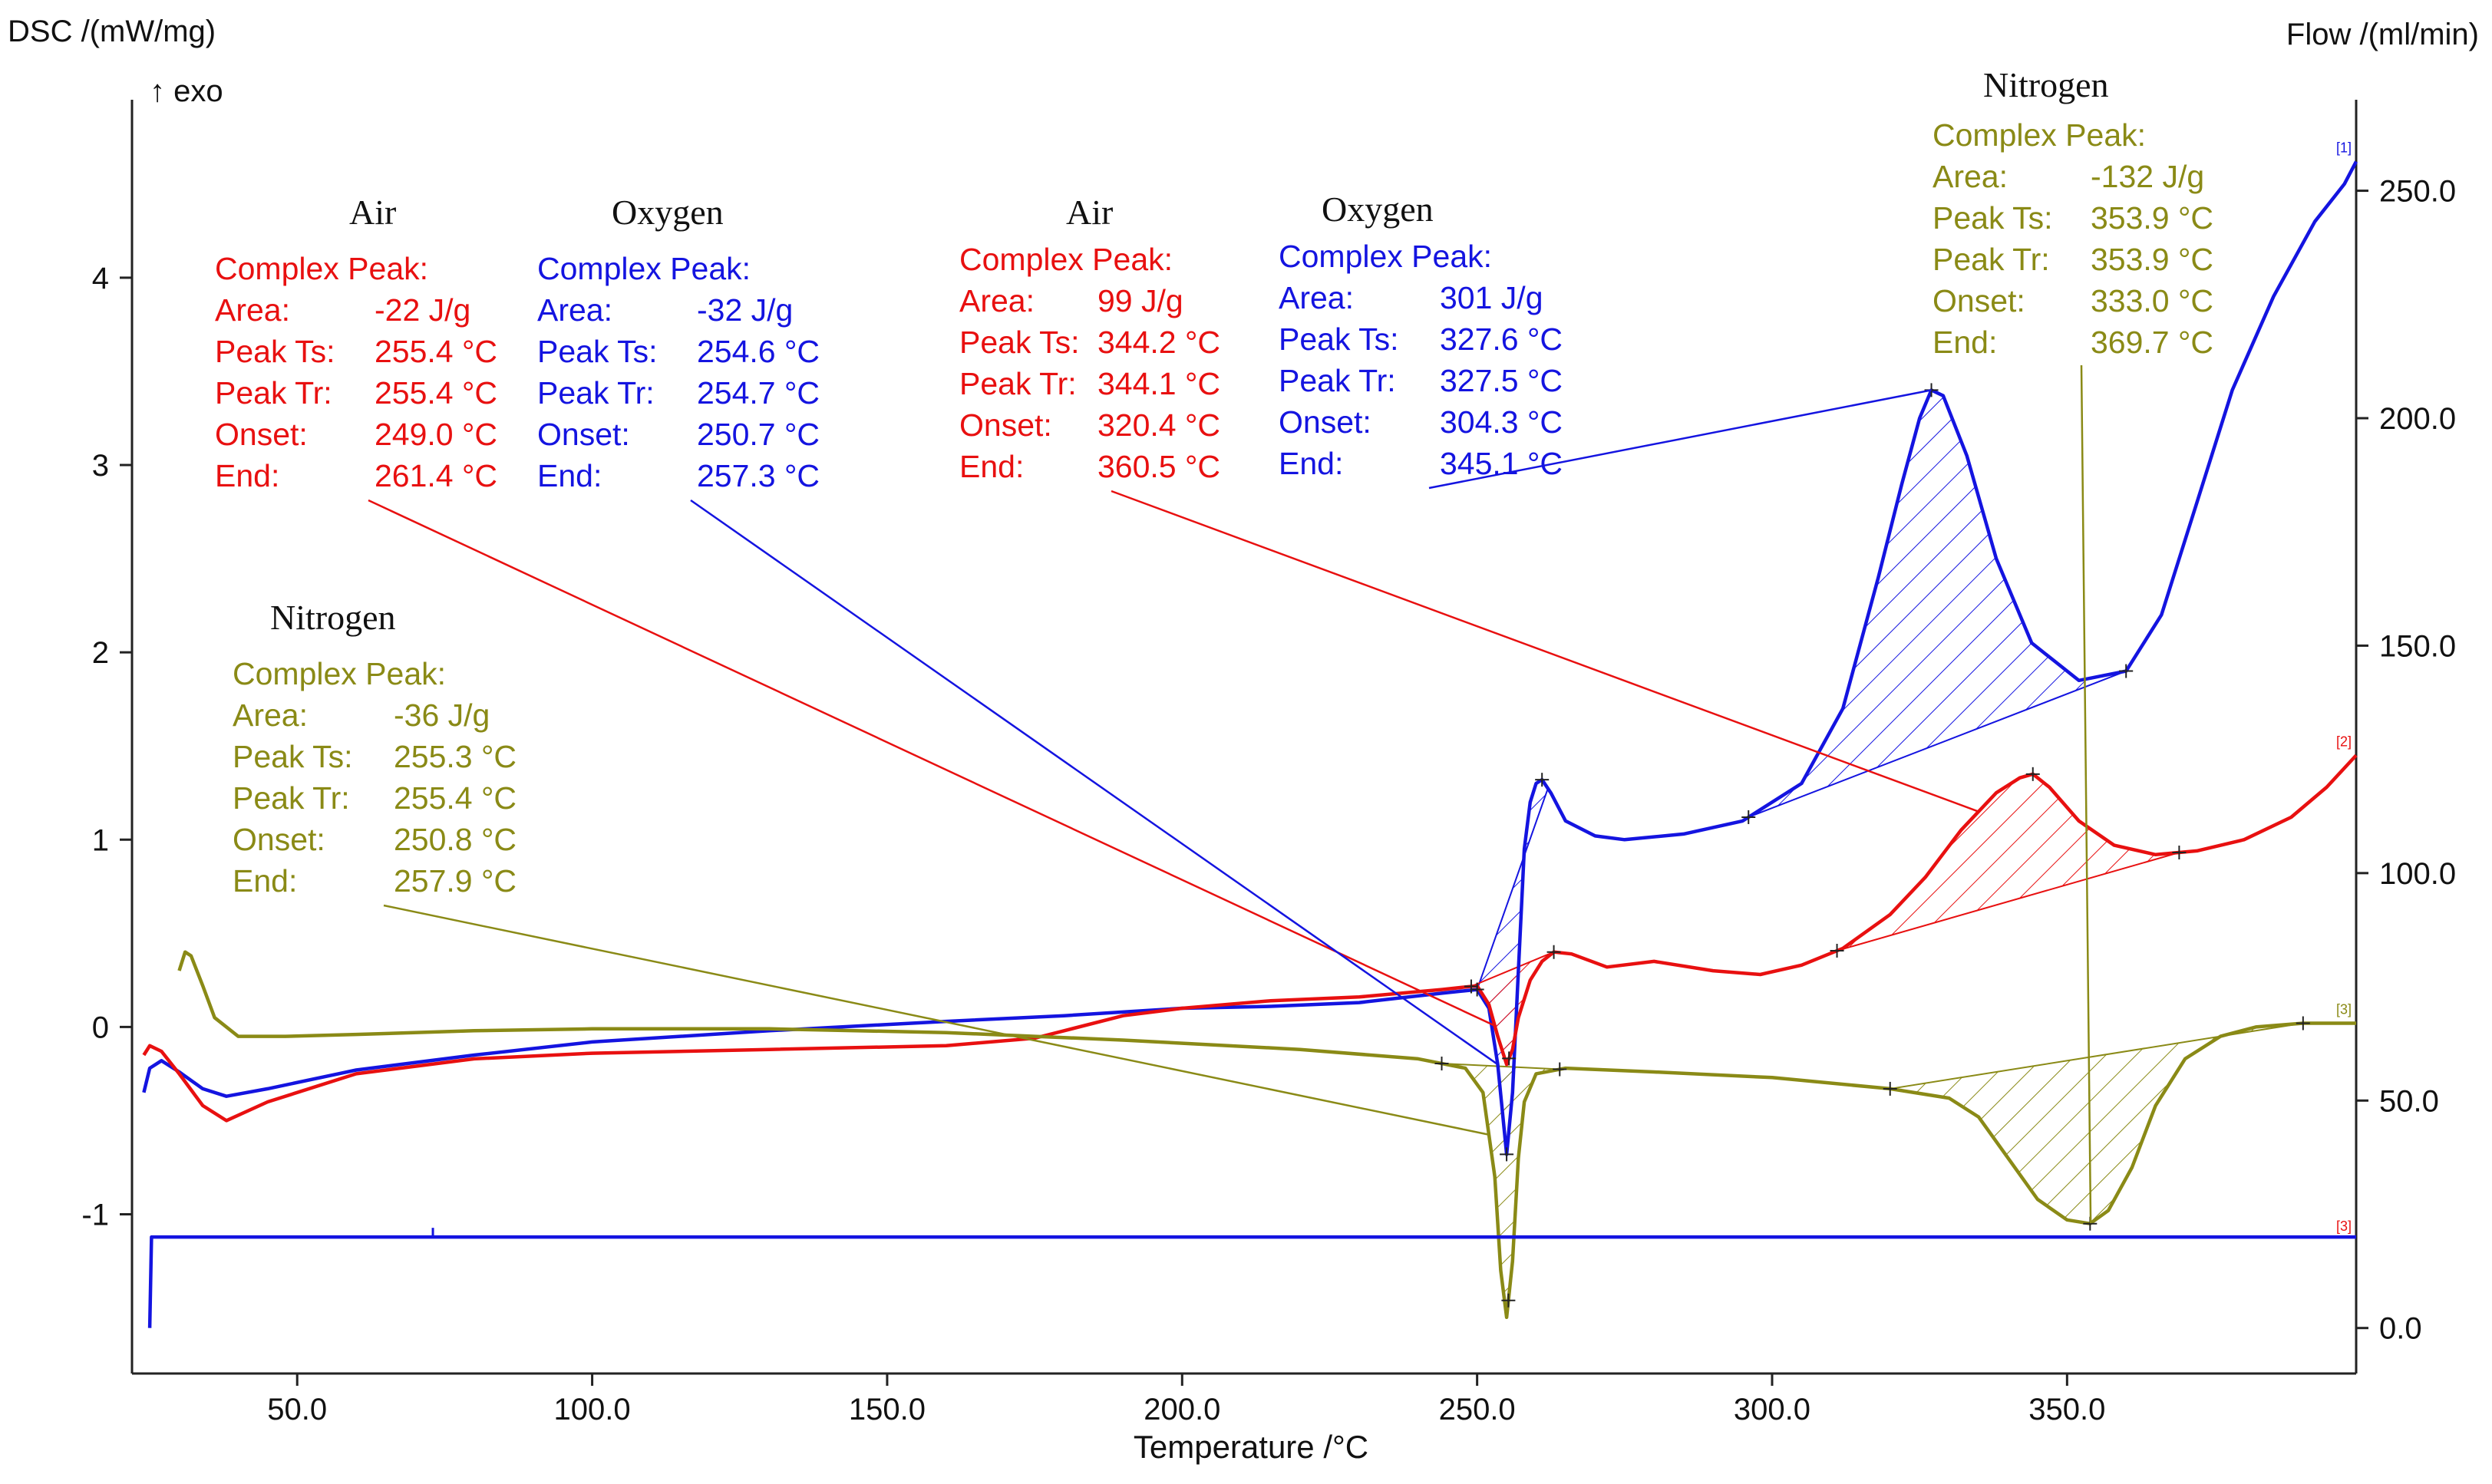 The image size is (2492, 1484). Describe the element at coordinates (100, 840) in the screenshot. I see `y-left-tick-label: 1` at that location.